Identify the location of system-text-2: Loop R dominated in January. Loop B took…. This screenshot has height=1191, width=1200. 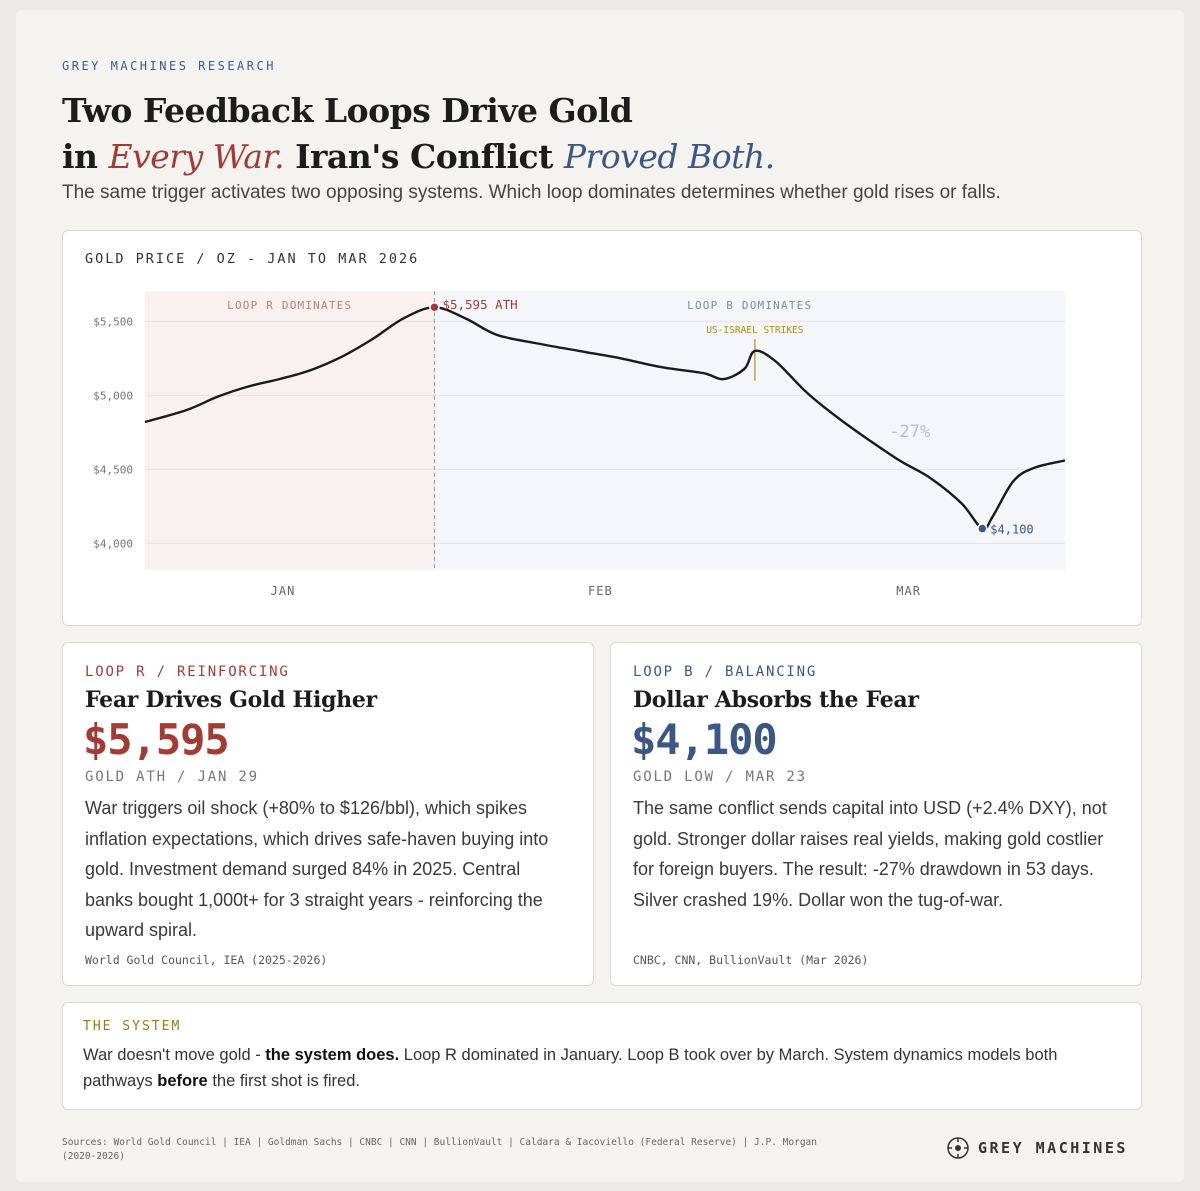
(570, 1068).